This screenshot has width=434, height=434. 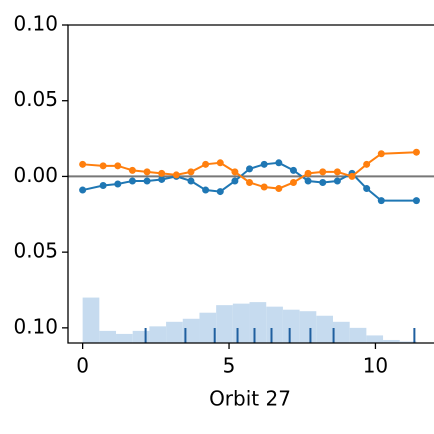 What do you see at coordinates (35, 175) in the screenshot?
I see `y-tick-label: 0.00` at bounding box center [35, 175].